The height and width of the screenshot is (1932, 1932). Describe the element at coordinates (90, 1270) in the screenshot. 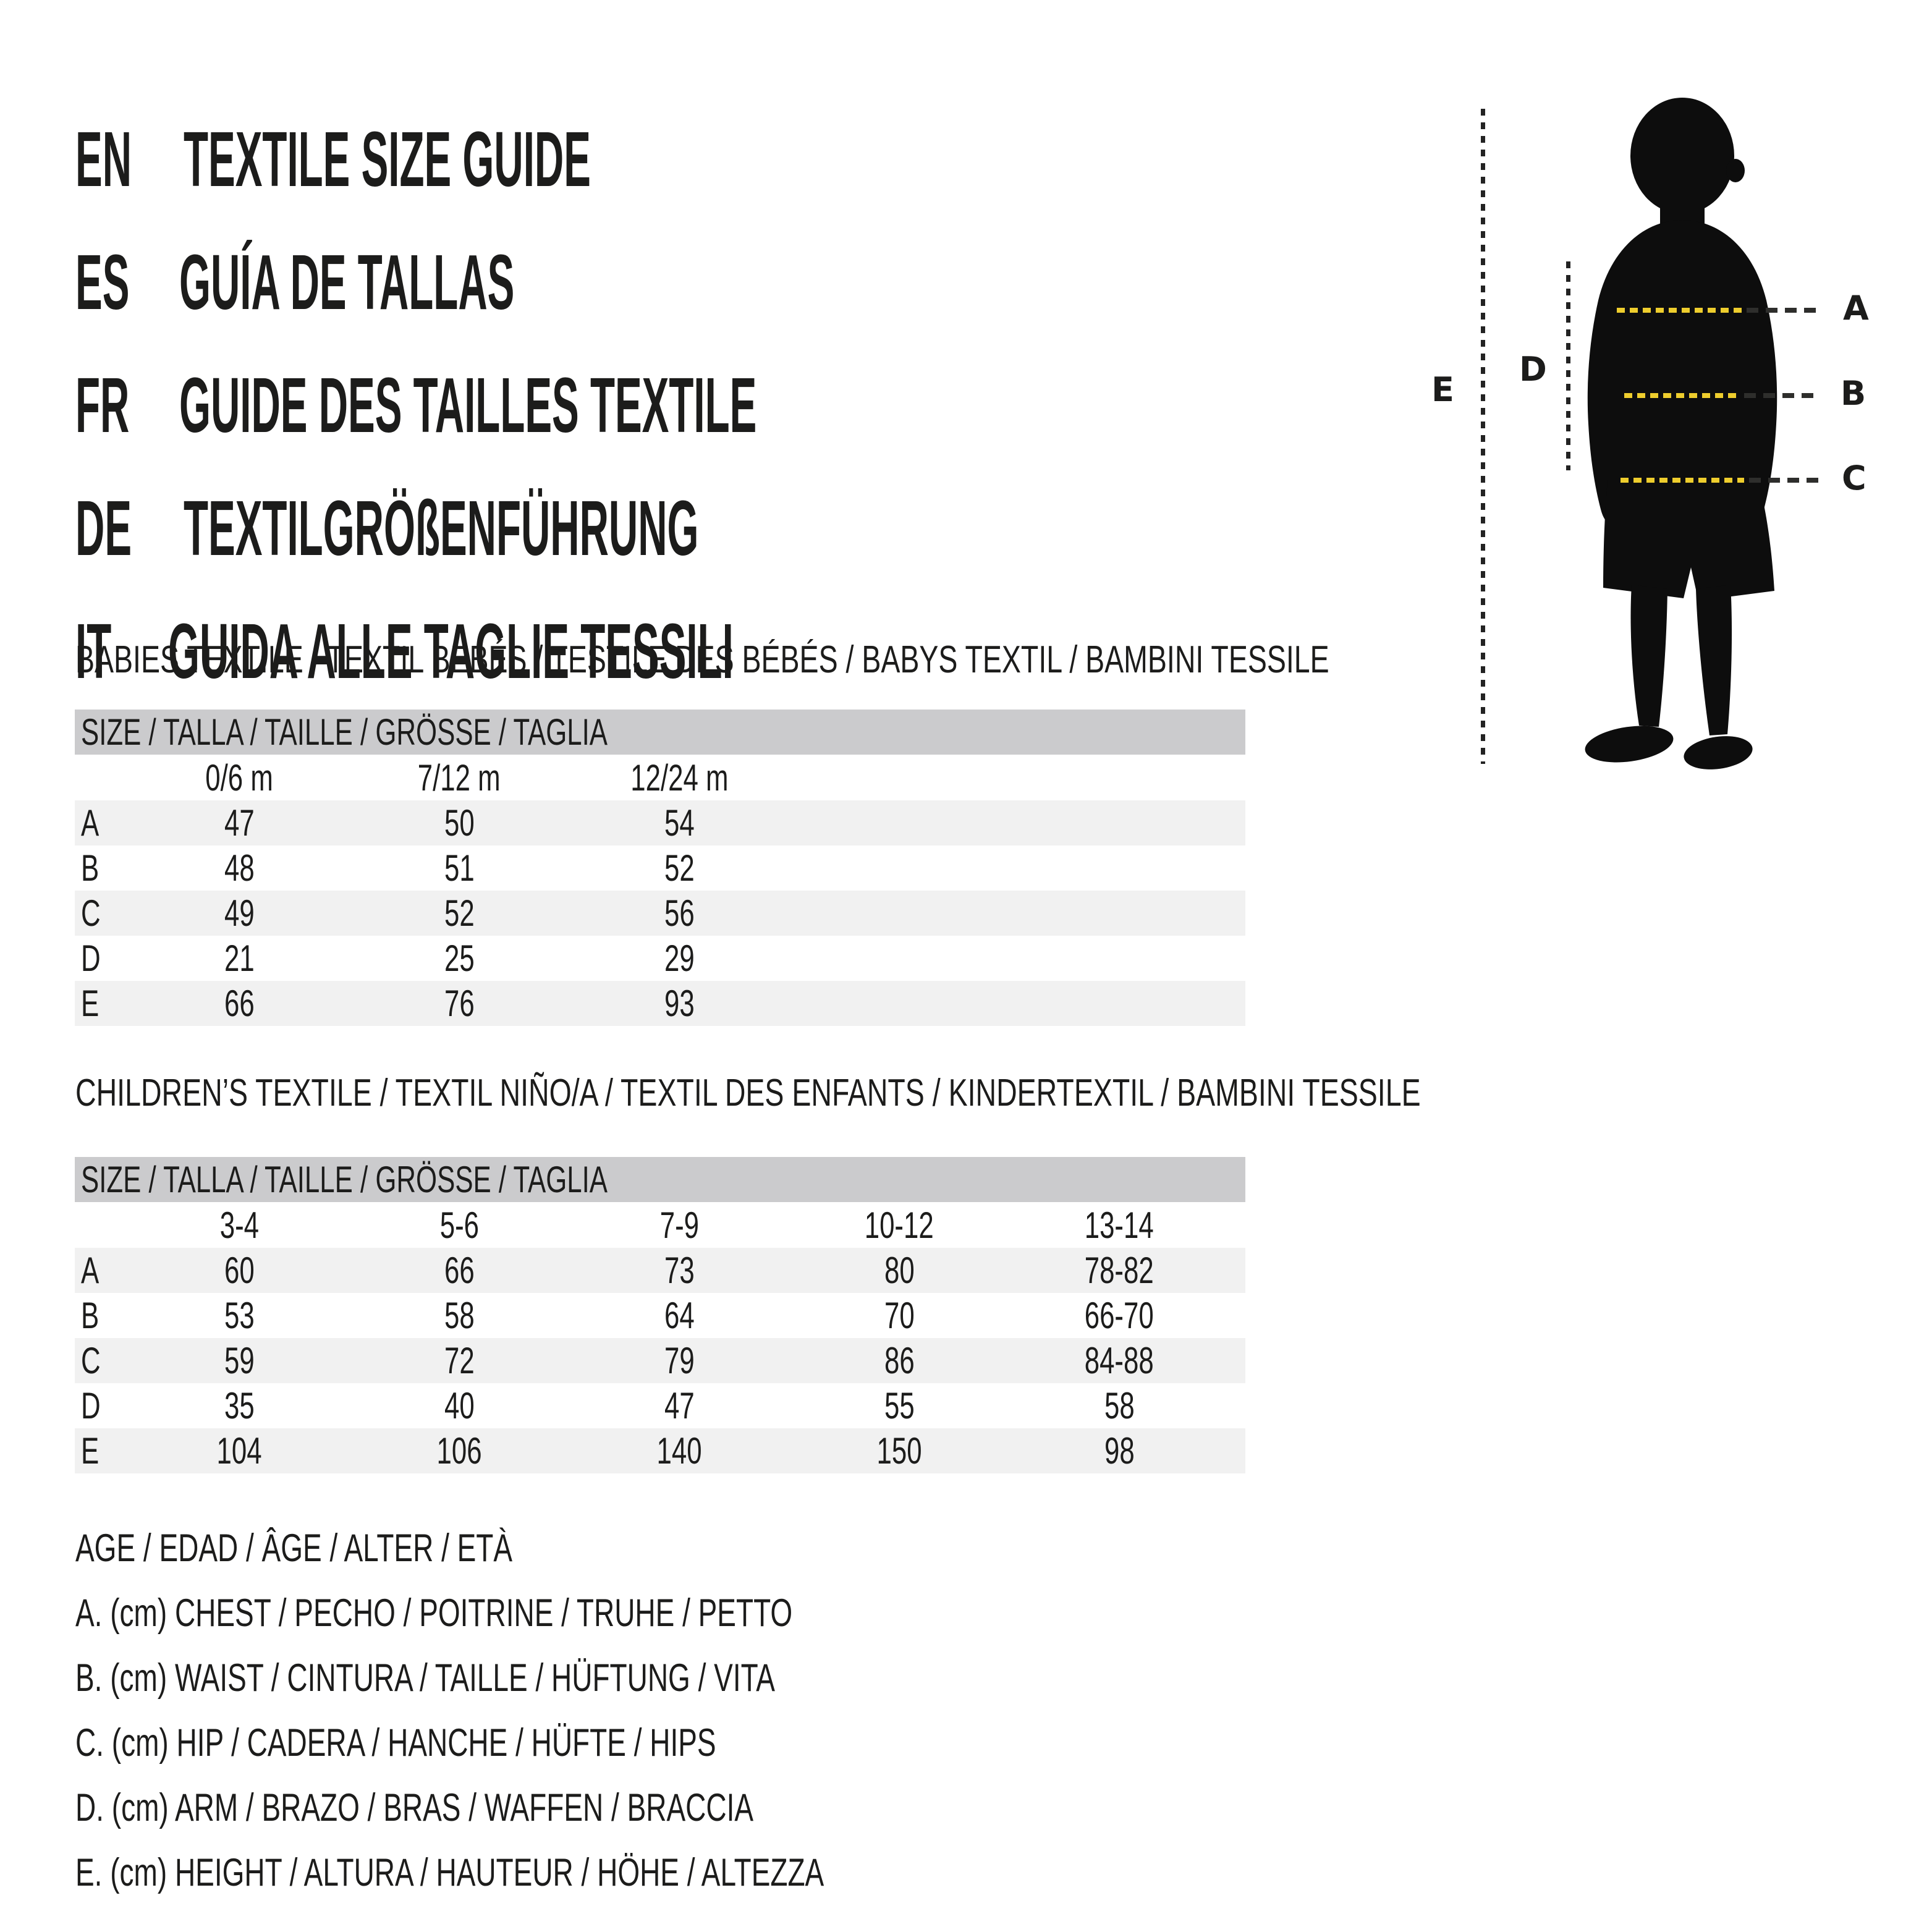

I see `row-label: A` at that location.